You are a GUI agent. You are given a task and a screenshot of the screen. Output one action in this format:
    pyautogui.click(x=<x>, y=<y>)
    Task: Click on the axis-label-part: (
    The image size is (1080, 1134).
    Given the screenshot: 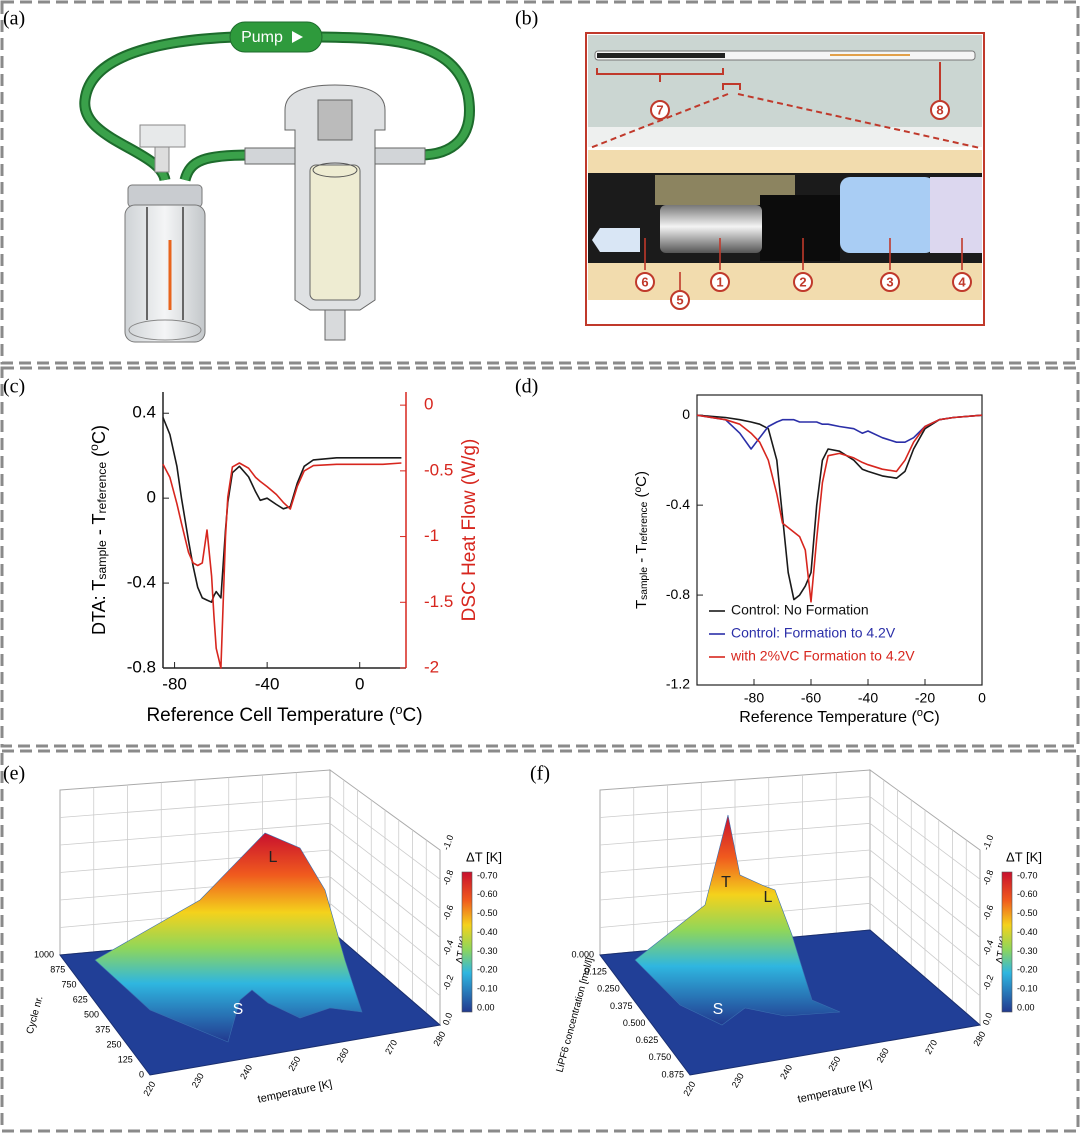 What is the action you would take?
    pyautogui.click(x=641, y=497)
    